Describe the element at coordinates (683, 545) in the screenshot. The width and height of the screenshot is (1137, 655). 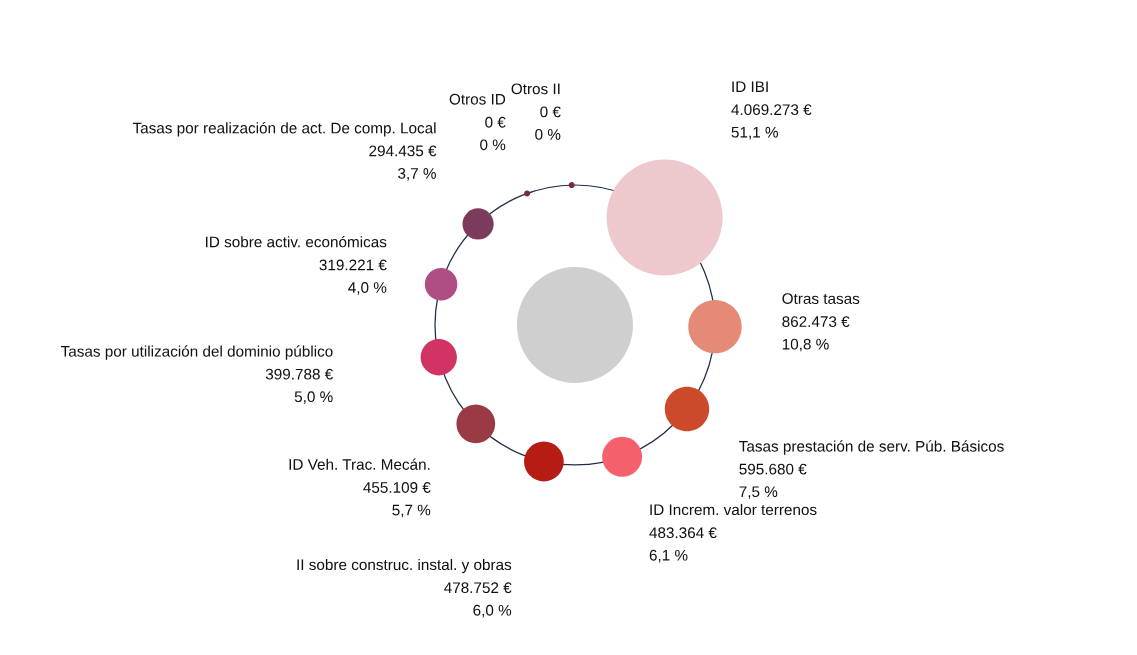
I see `data-label: 483.364 € 6,1 %` at that location.